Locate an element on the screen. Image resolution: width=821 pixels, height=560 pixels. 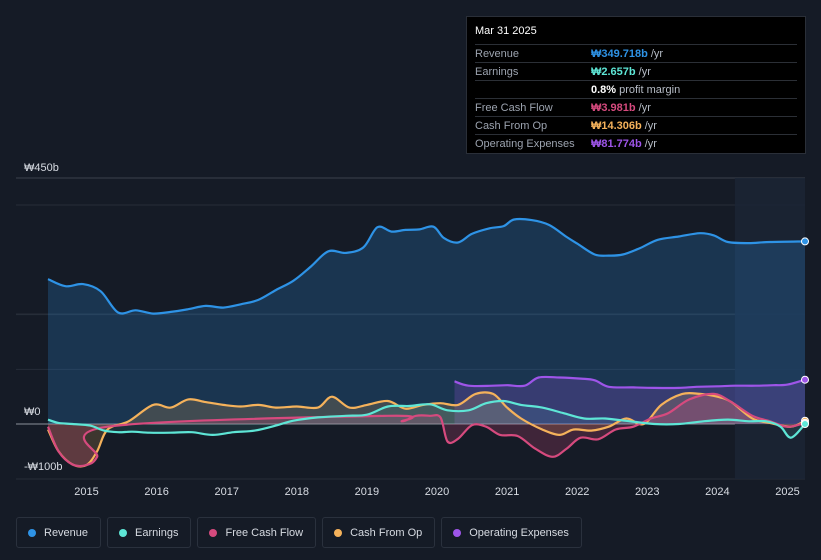
tooltip-row: Earnings ₩2.657b/yr is located at coordinates (636, 71).